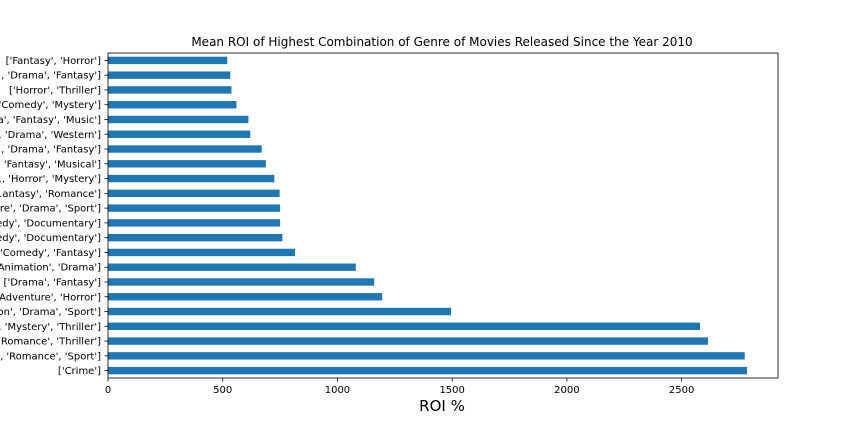 This screenshot has width=864, height=432. Describe the element at coordinates (50, 253) in the screenshot. I see `y-tick-label: ...'Comedy', 'Fantasy']` at that location.